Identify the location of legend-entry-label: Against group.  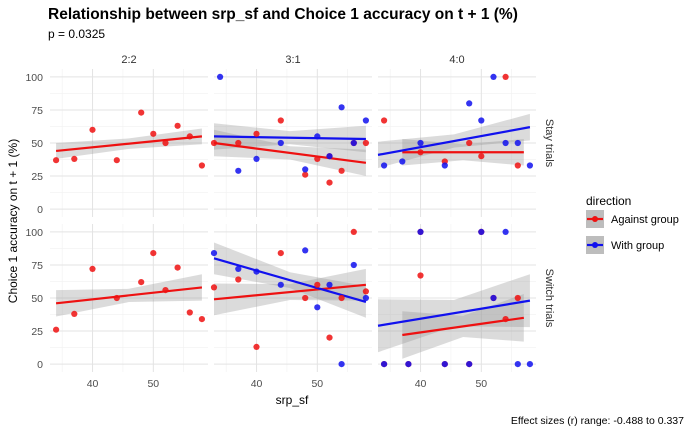
(645, 220).